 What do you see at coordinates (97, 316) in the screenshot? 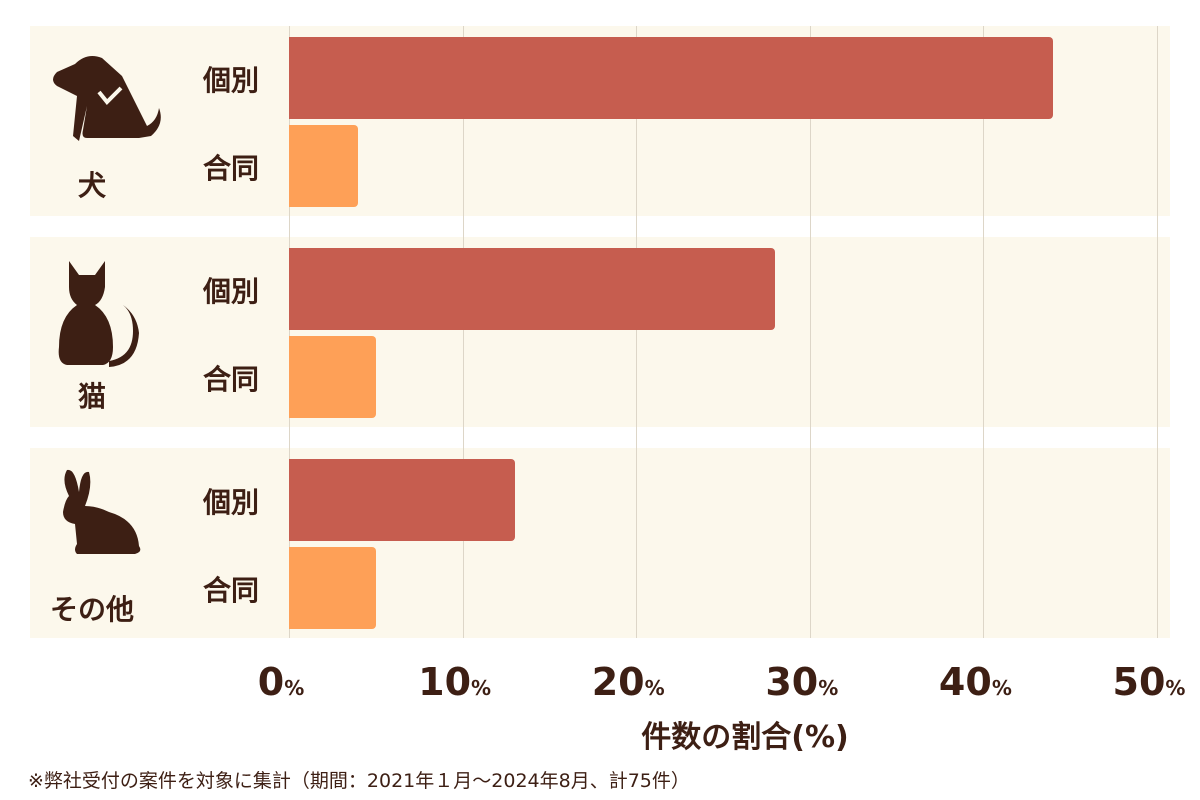
I see `cat-icon` at bounding box center [97, 316].